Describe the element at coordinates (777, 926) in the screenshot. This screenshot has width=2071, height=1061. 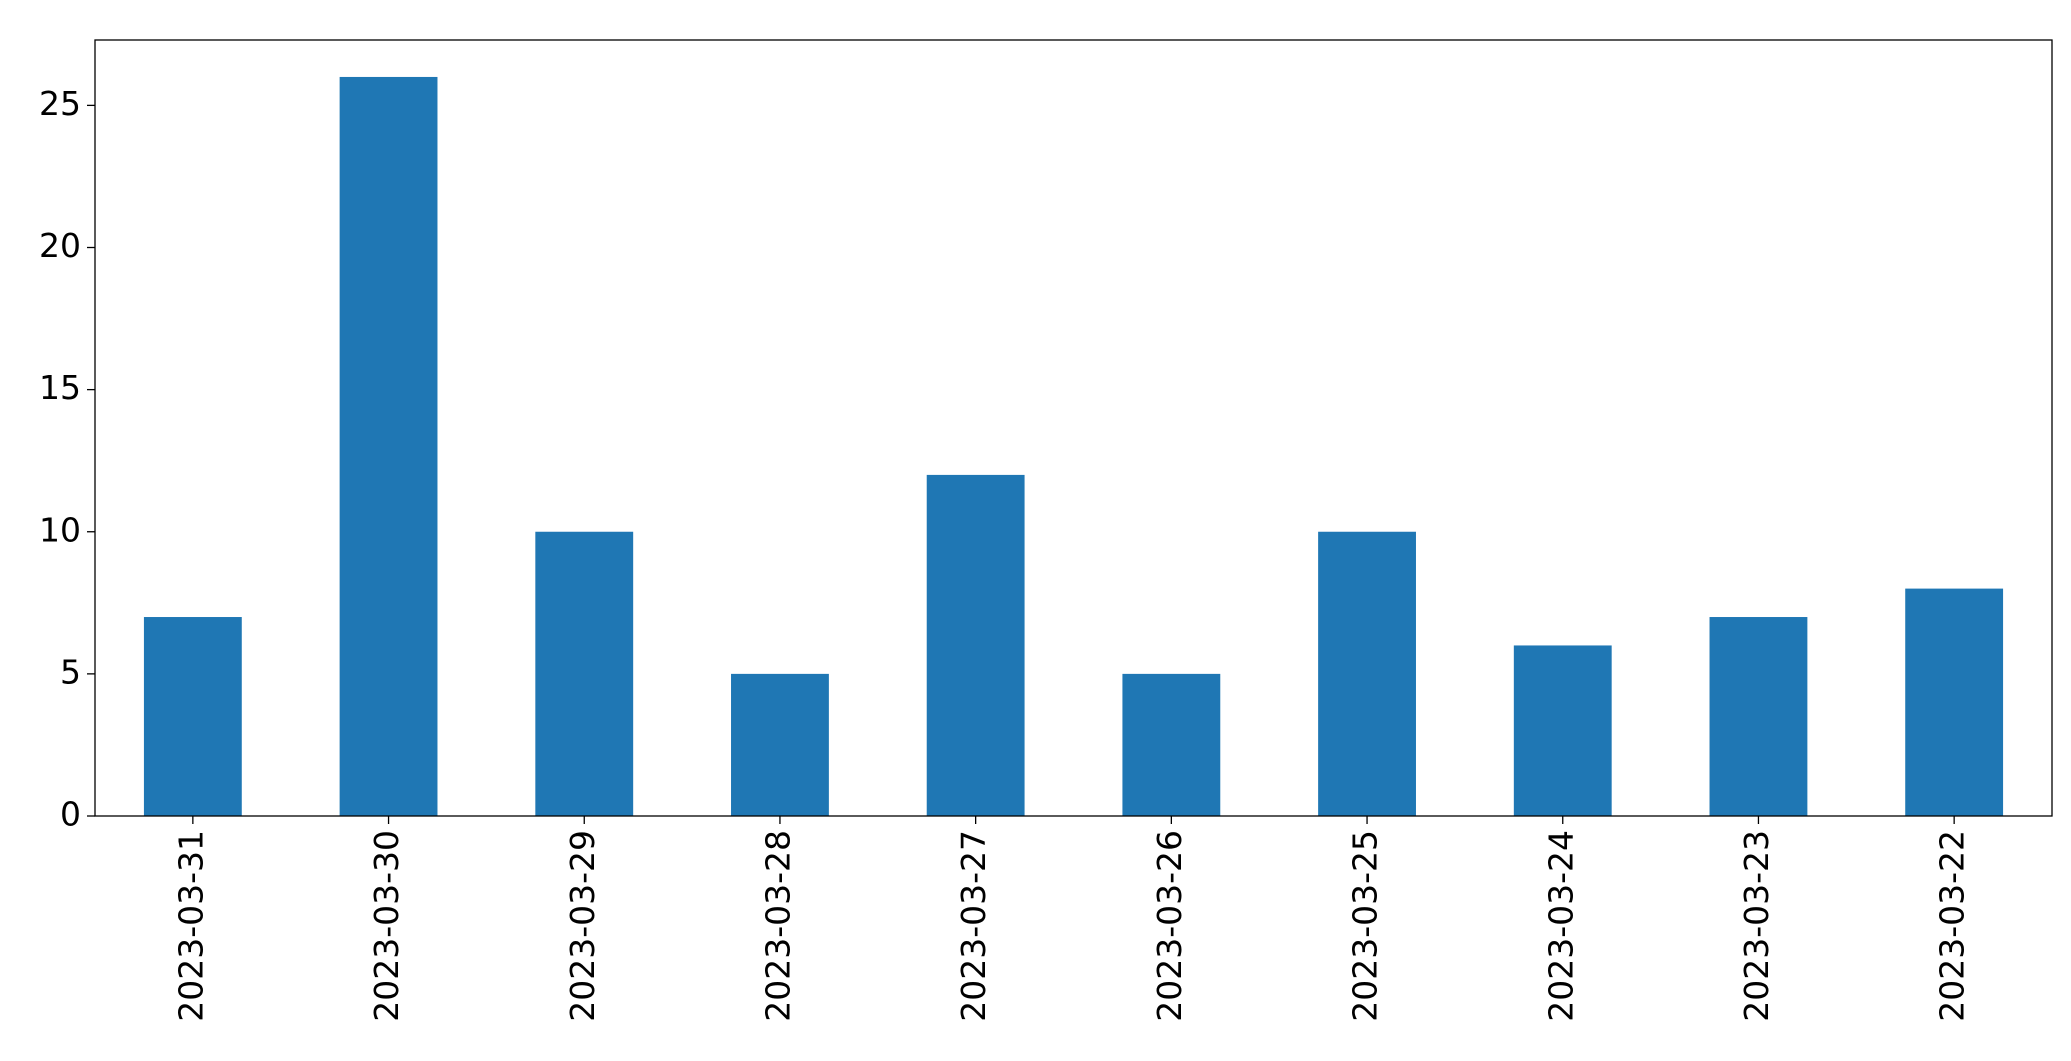
I see `x-tick-label: 2023-03-28` at that location.